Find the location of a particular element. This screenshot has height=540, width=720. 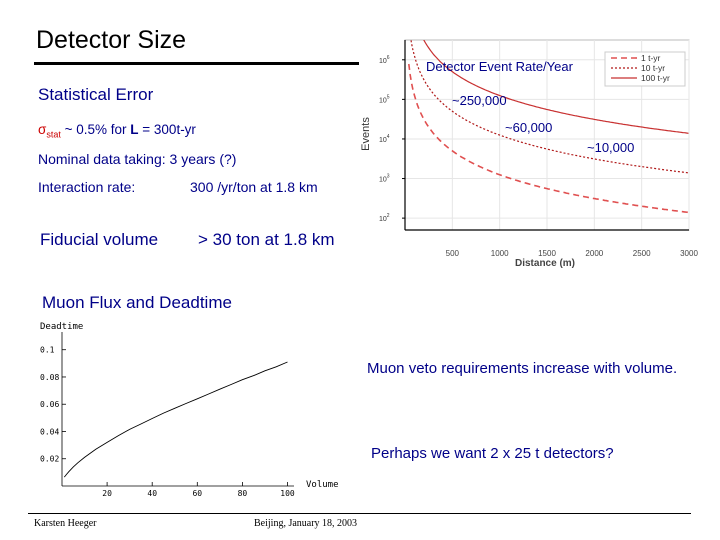

legend-label: 10 t-yr is located at coordinates (653, 68).